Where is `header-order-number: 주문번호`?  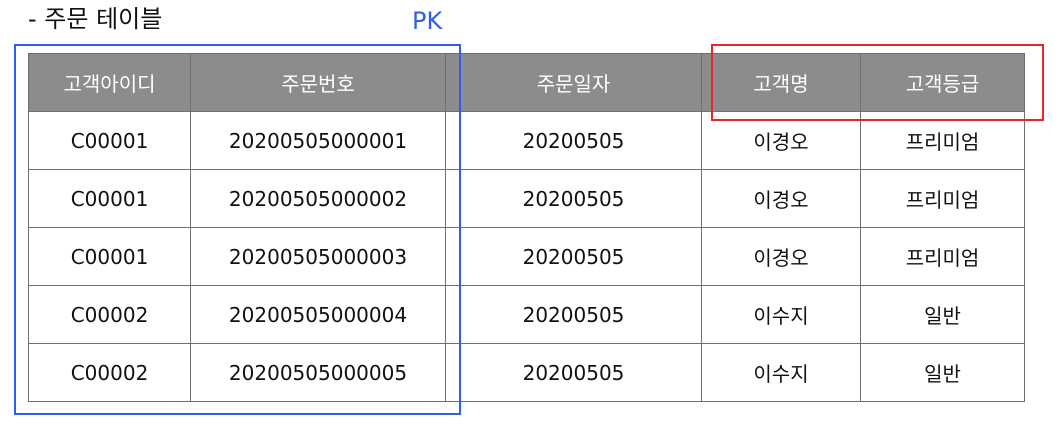 header-order-number: 주문번호 is located at coordinates (318, 82).